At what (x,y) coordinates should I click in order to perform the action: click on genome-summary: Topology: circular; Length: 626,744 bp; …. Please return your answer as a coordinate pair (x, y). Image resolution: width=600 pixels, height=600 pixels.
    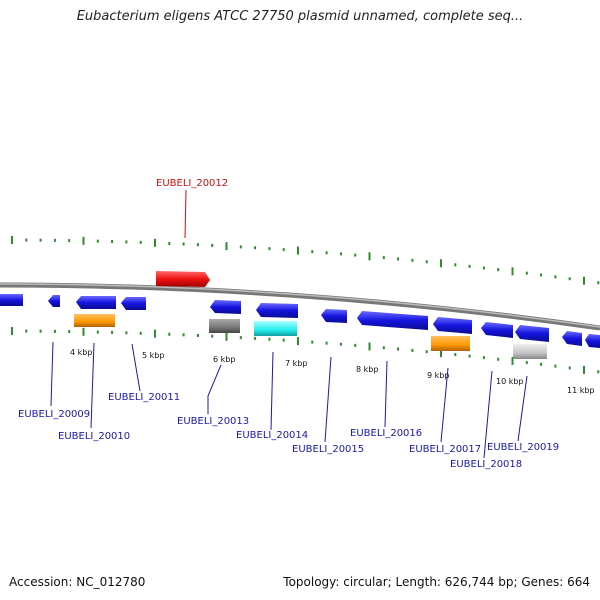
    Looking at the image, I should click on (436, 582).